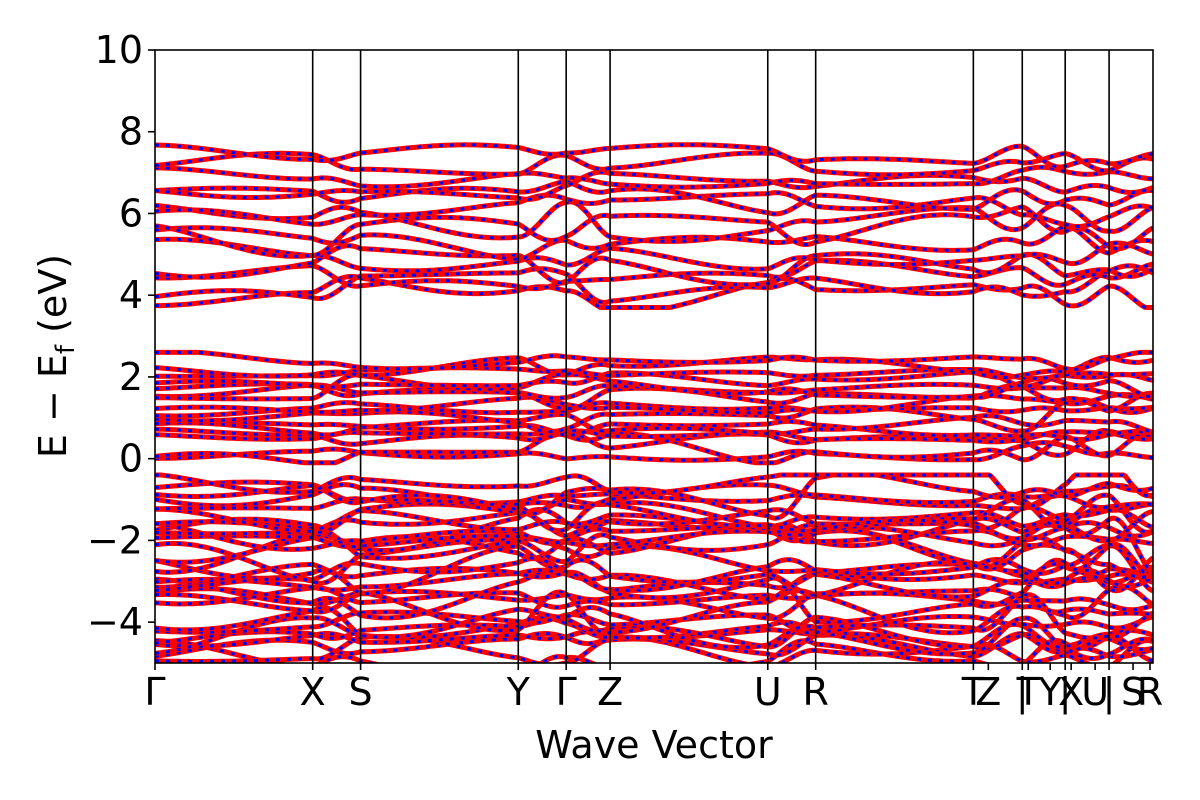  Describe the element at coordinates (121, 336) in the screenshot. I see `y-axis-ticks: −4 −2 0 2 4 6 8 10` at that location.